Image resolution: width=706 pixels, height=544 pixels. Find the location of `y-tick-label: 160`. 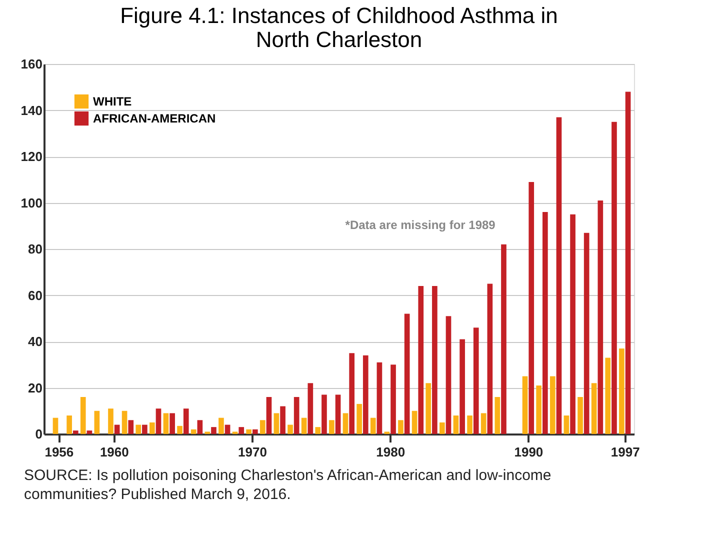

y-tick-label: 160 is located at coordinates (31, 64).